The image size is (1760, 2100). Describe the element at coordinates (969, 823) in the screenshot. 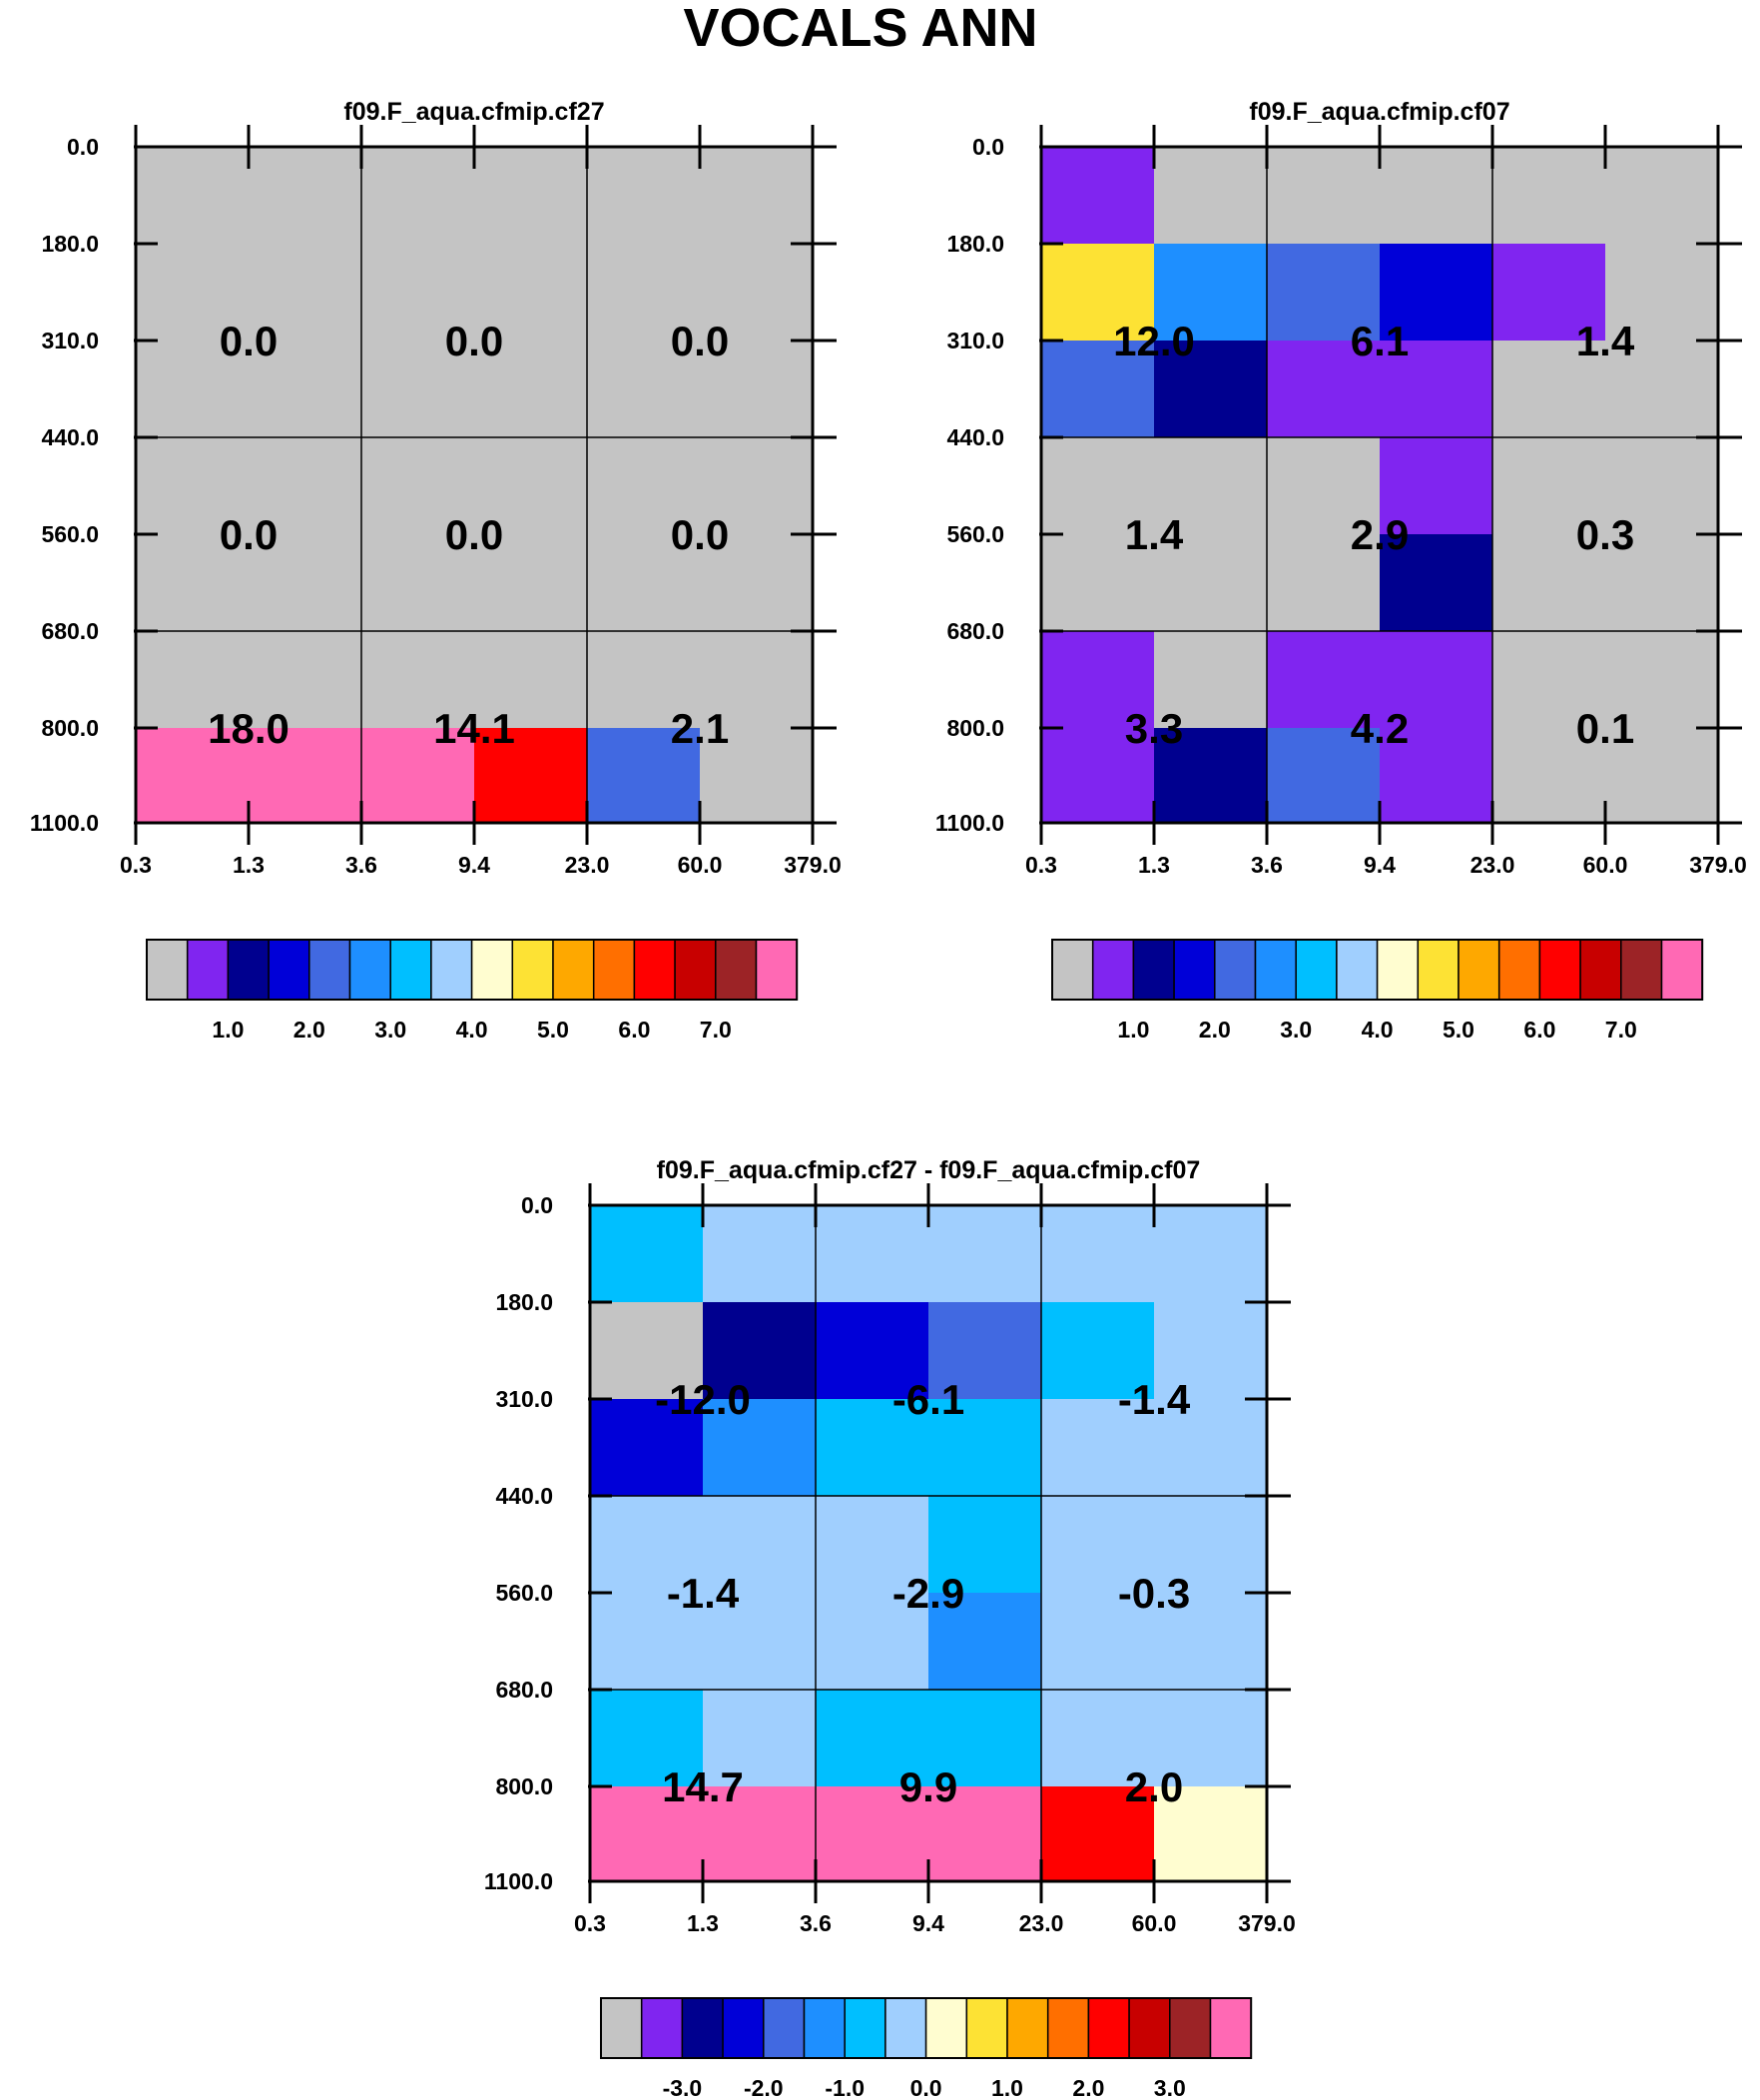

I see `y-tick-label: 1100.0` at that location.